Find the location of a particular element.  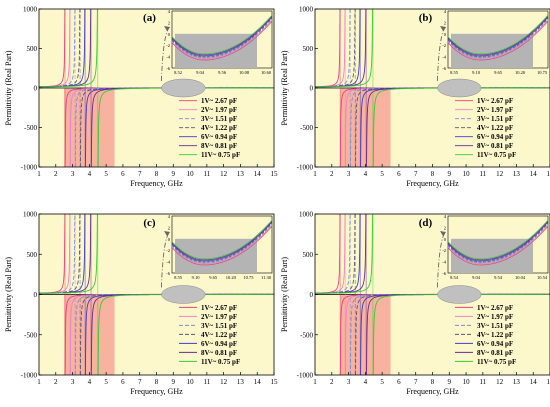

inset-x-tick: 9.10 is located at coordinates (196, 277).